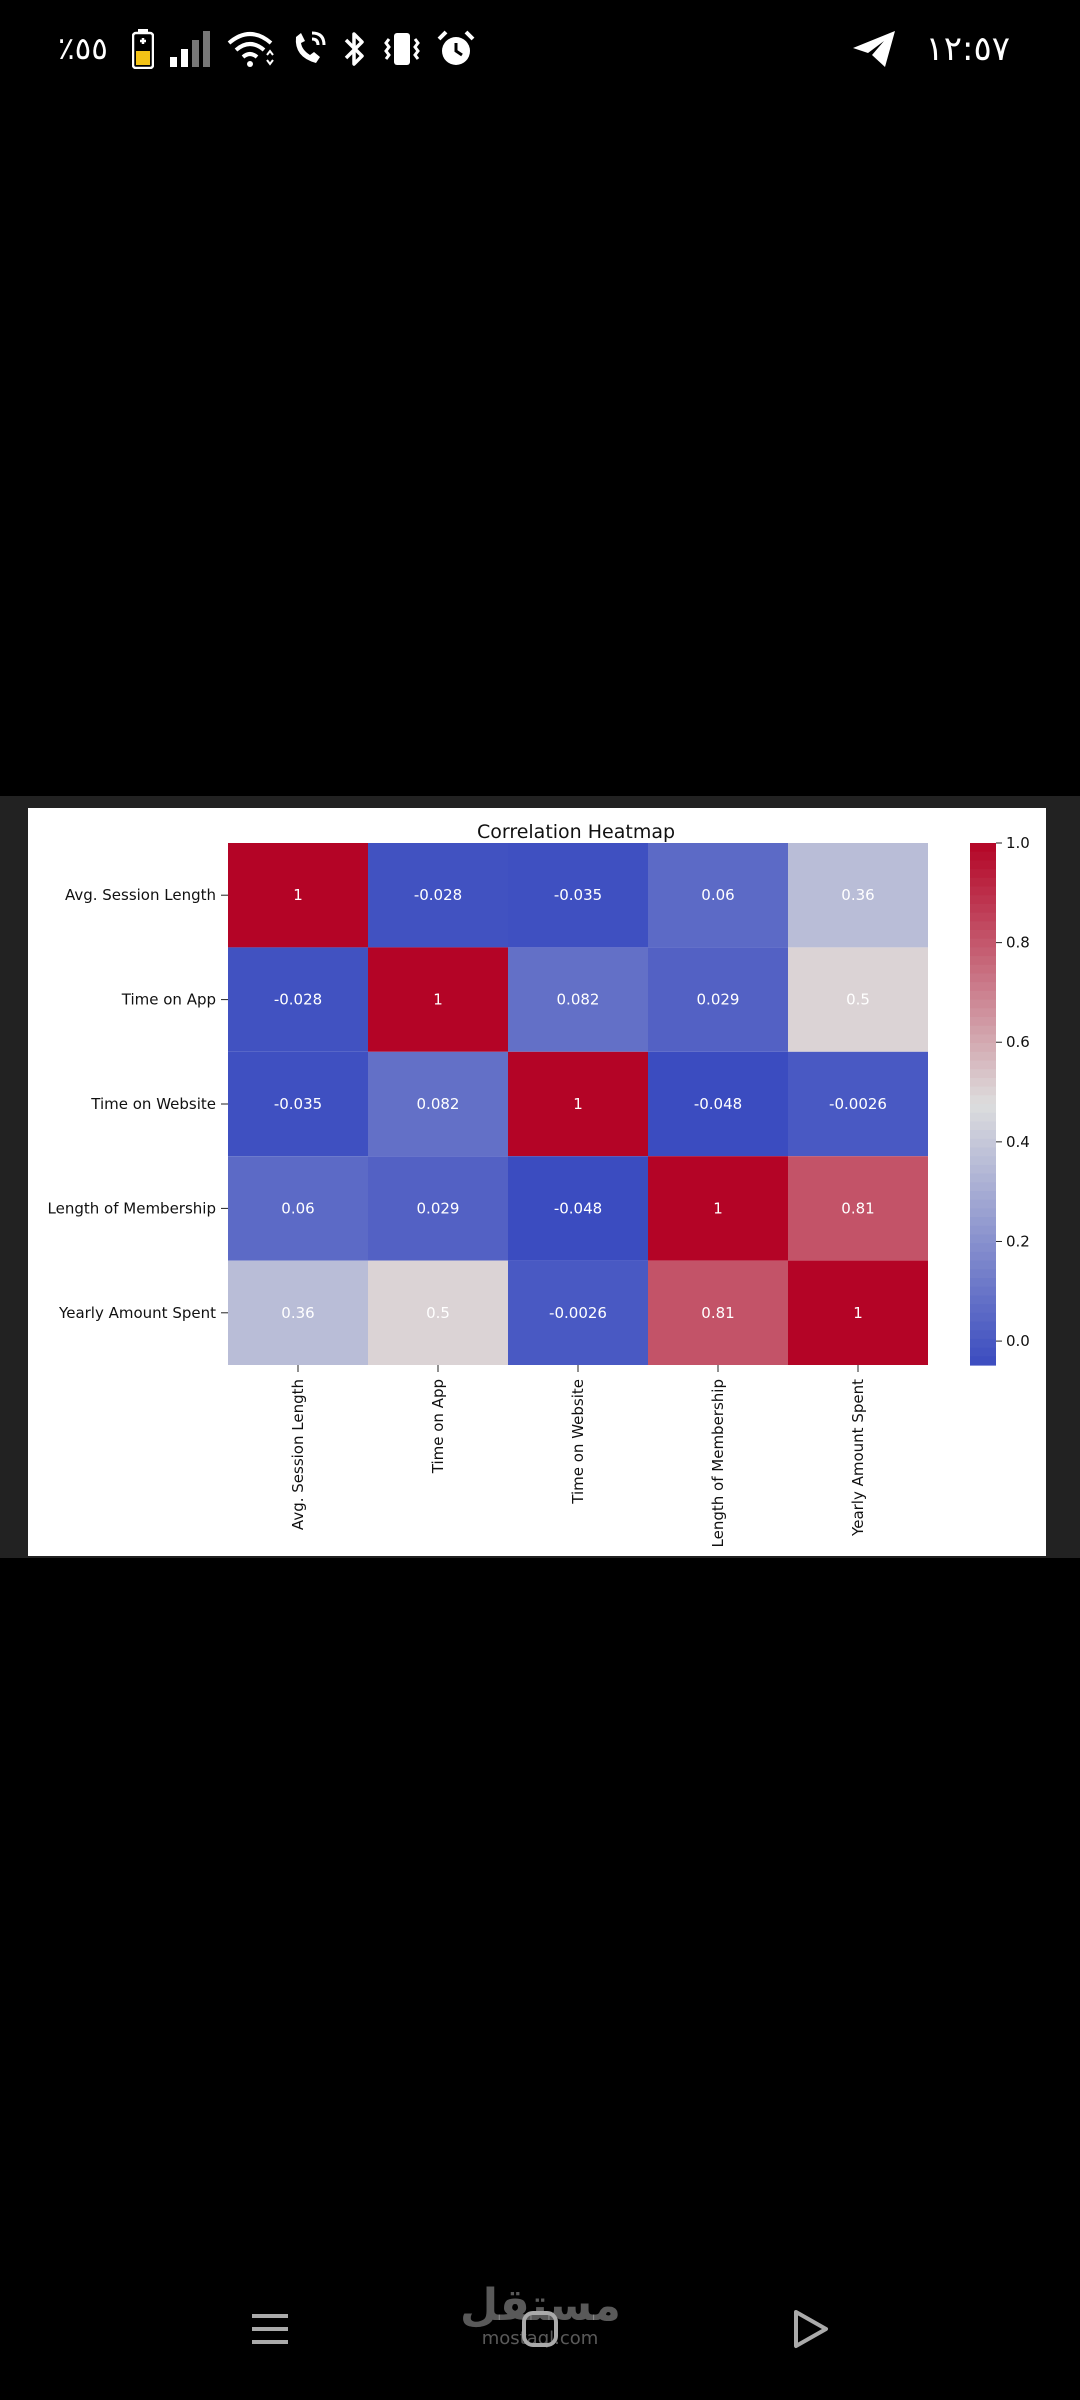 This screenshot has height=2400, width=1080. Describe the element at coordinates (1018, 1042) in the screenshot. I see `colorbar-tick-label: 0.6` at that location.